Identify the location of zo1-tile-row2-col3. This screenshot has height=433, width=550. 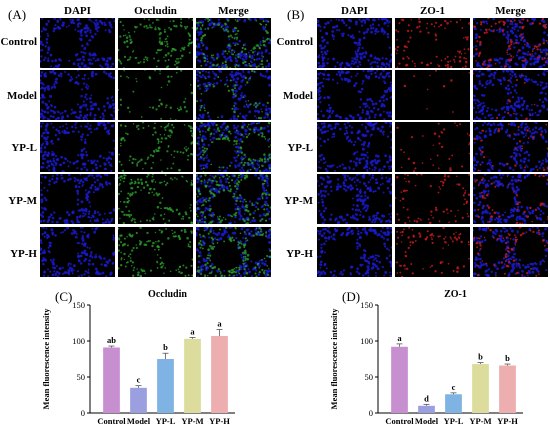
(510, 95).